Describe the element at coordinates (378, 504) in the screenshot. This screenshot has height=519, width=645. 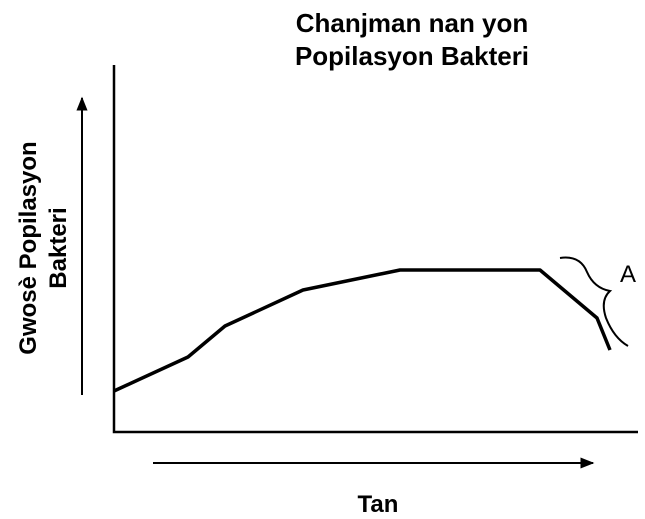
I see `x-axis-label: Tan` at that location.